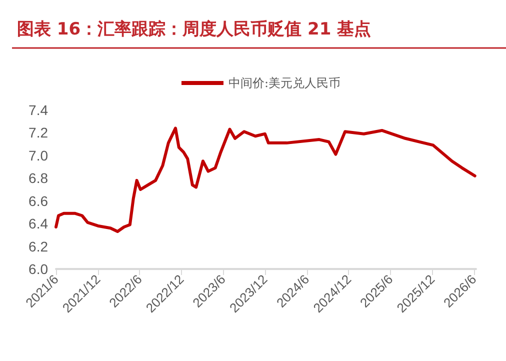  I want to click on legend-label: 中间价:美元兑人民币, so click(284, 83).